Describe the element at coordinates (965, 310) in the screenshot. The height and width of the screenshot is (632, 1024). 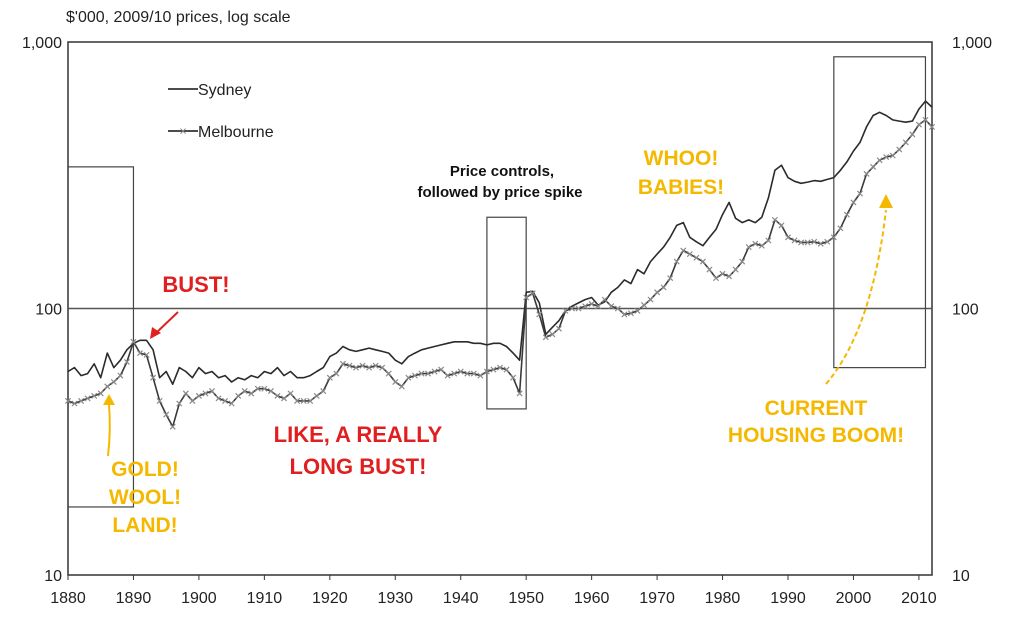
I see `y-tick-label-right: 100` at that location.